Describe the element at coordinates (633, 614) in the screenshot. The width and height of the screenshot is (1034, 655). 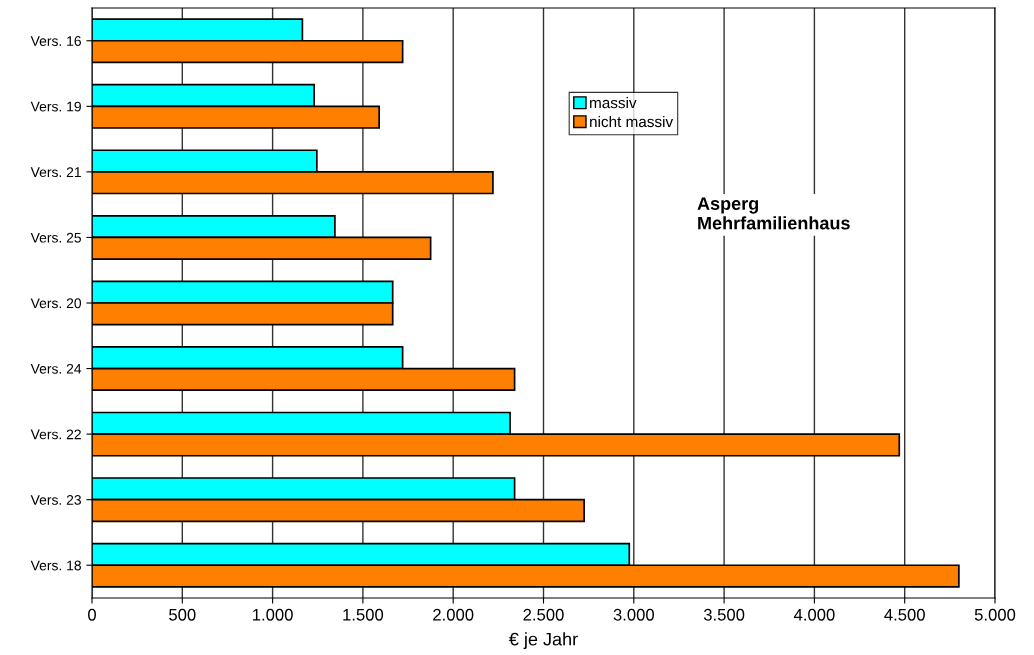
I see `x-tick-label: 3.000` at that location.